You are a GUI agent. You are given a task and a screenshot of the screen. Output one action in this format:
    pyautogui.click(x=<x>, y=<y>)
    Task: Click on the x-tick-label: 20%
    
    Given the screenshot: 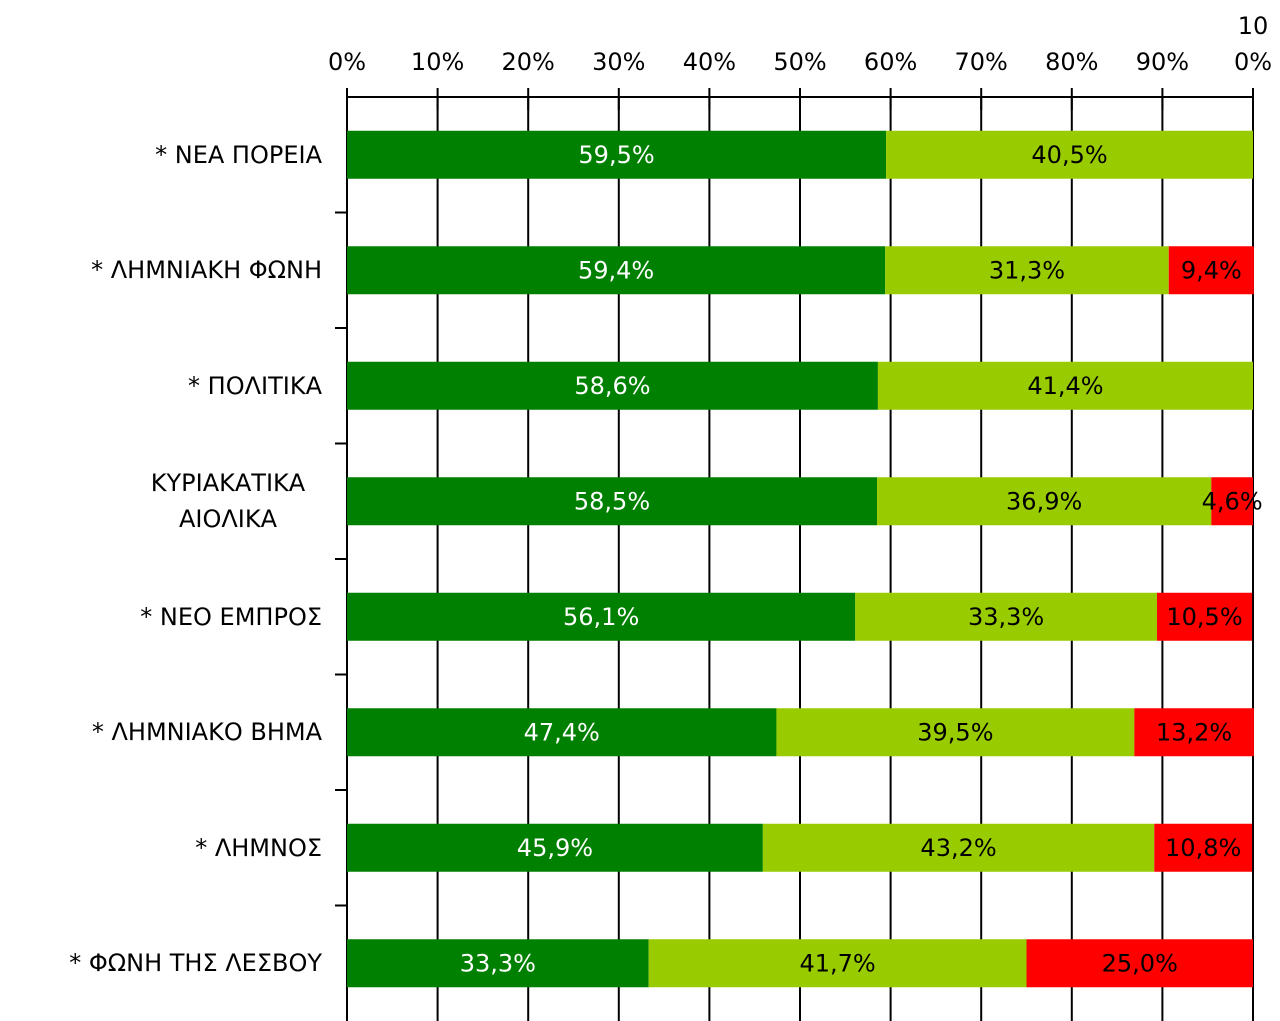 What is the action you would take?
    pyautogui.click(x=528, y=62)
    